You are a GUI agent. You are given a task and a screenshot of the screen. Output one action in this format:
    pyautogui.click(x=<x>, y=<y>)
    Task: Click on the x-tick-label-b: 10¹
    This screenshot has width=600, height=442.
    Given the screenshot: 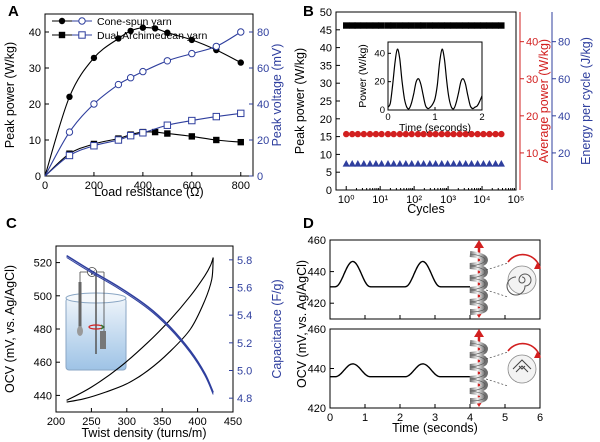 What is the action you would take?
    pyautogui.click(x=380, y=200)
    